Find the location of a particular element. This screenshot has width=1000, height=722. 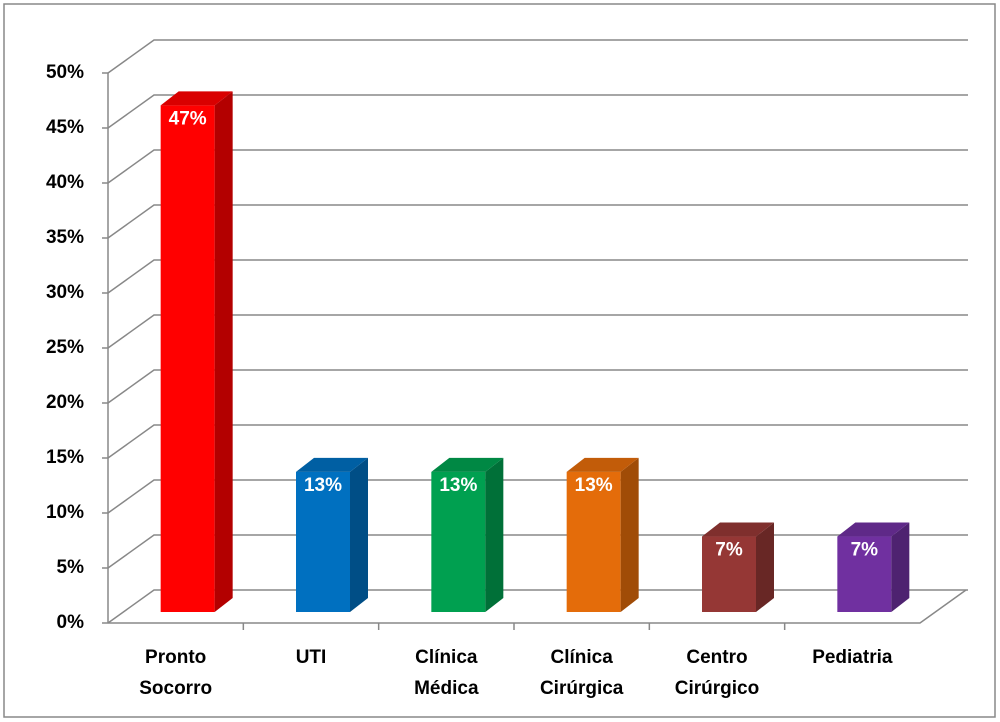

y-tick-label: 50% is located at coordinates (65, 72).